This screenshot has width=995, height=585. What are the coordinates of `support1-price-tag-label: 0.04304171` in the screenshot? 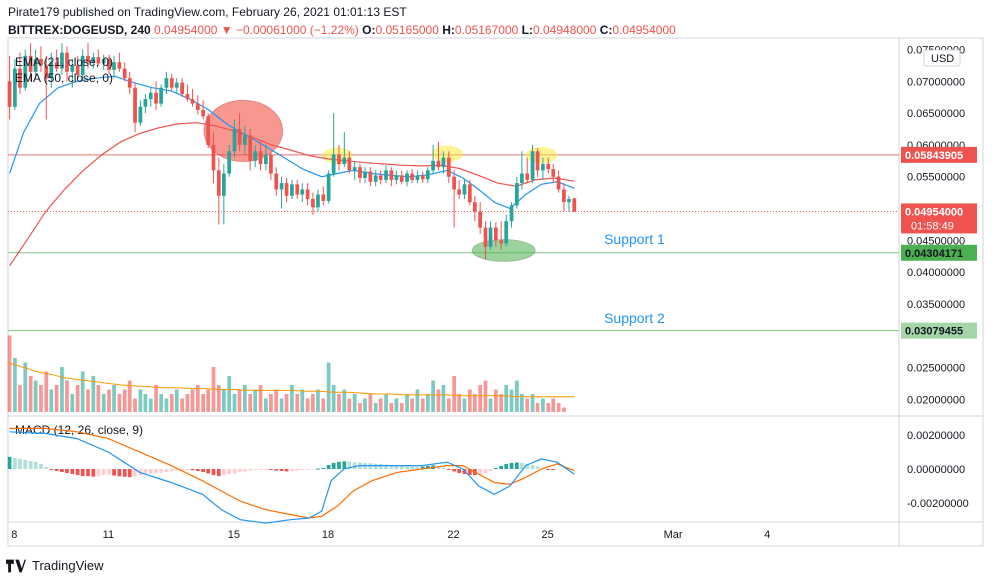 It's located at (934, 254).